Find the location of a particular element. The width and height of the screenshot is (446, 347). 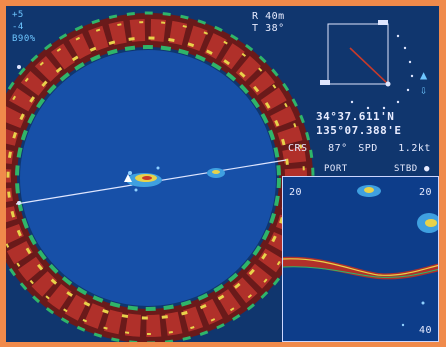

gain-readout: +5 is located at coordinates (18, 15).